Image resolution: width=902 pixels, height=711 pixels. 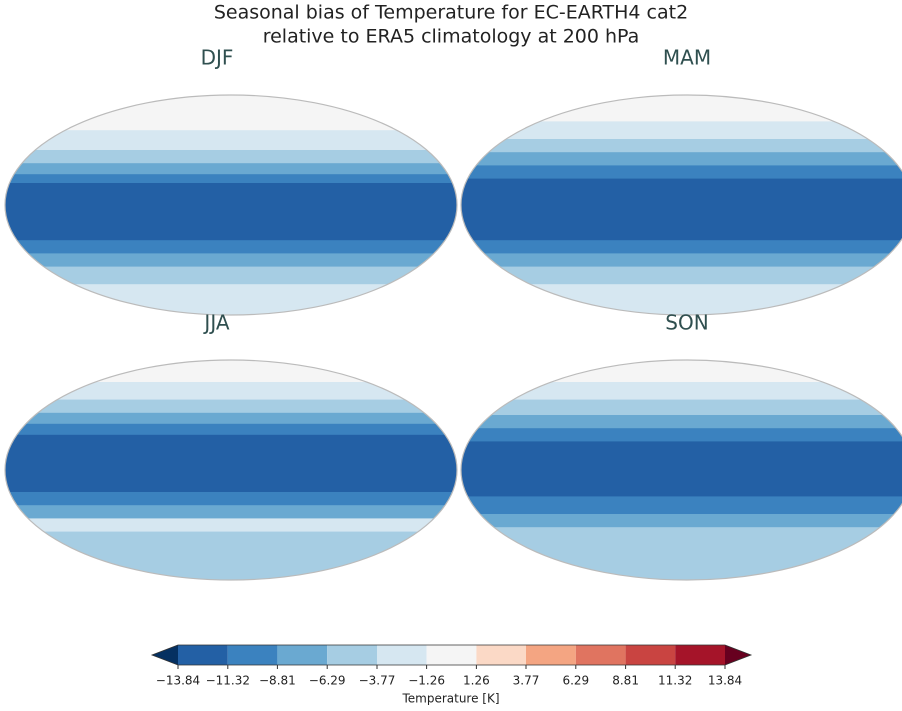 I want to click on colorbar-tick-label: −8.81, so click(x=277, y=681).